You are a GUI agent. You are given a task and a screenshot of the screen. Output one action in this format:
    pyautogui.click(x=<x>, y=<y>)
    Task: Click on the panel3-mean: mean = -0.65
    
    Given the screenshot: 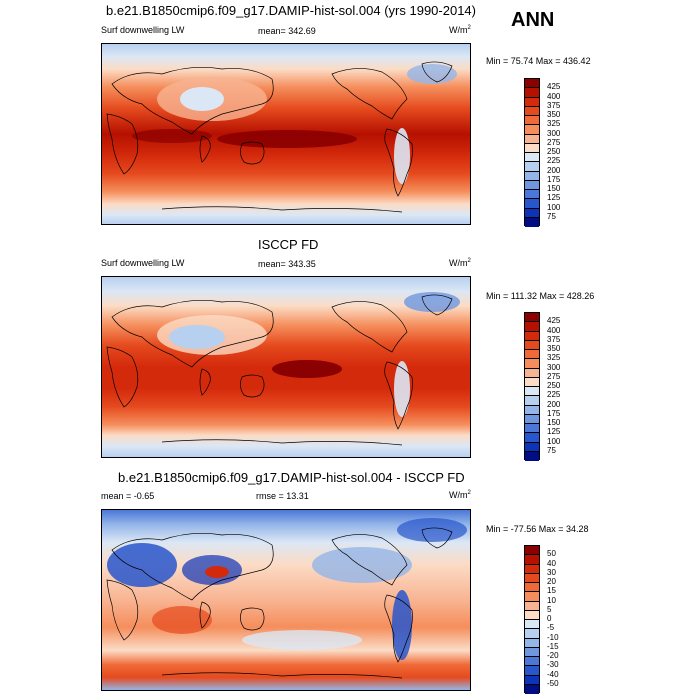 What is the action you would take?
    pyautogui.click(x=128, y=496)
    